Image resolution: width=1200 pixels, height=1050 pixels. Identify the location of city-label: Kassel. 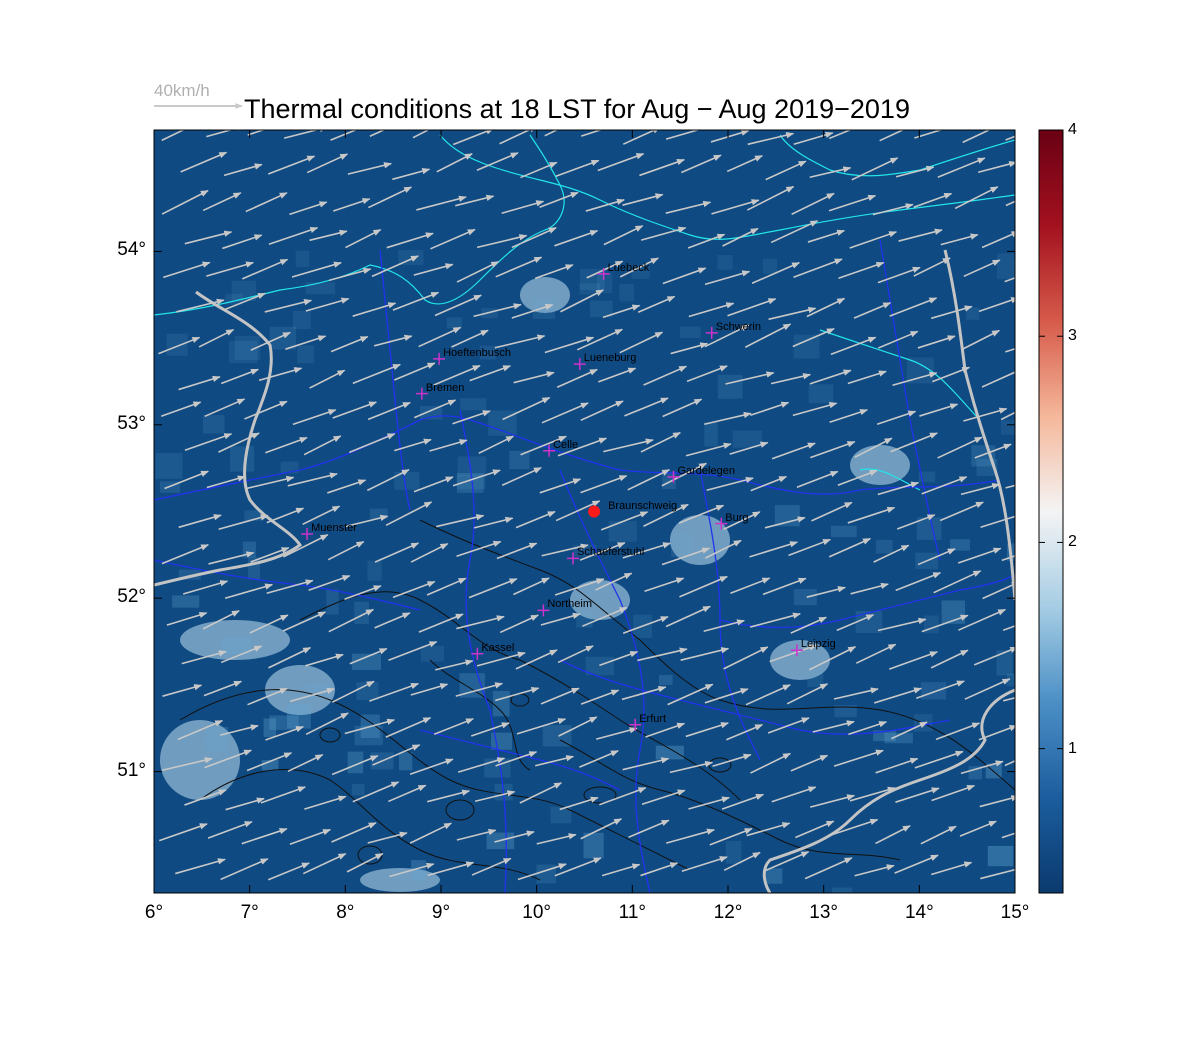
(498, 647).